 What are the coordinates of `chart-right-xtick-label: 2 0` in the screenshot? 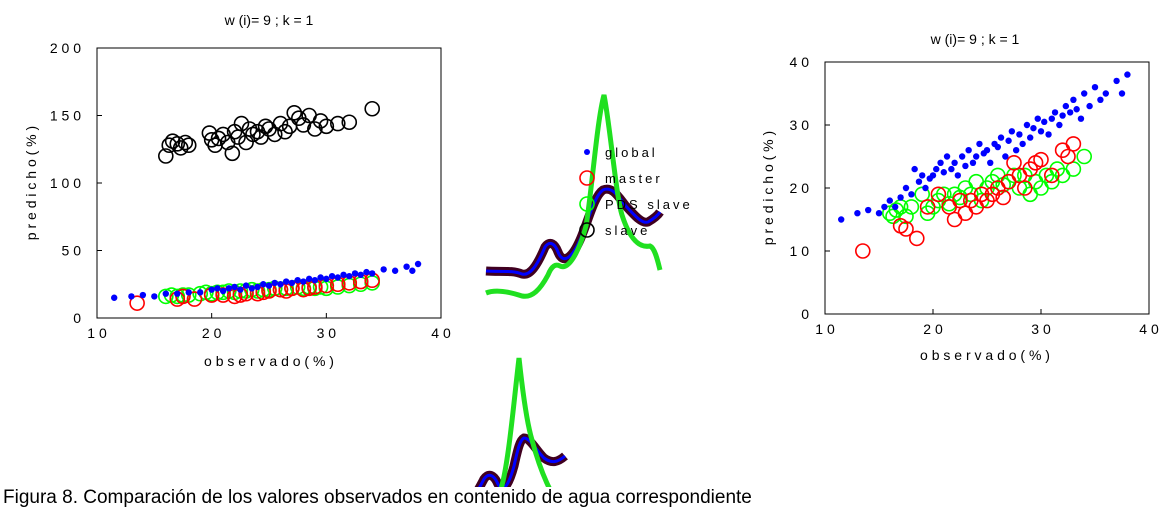 It's located at (933, 329).